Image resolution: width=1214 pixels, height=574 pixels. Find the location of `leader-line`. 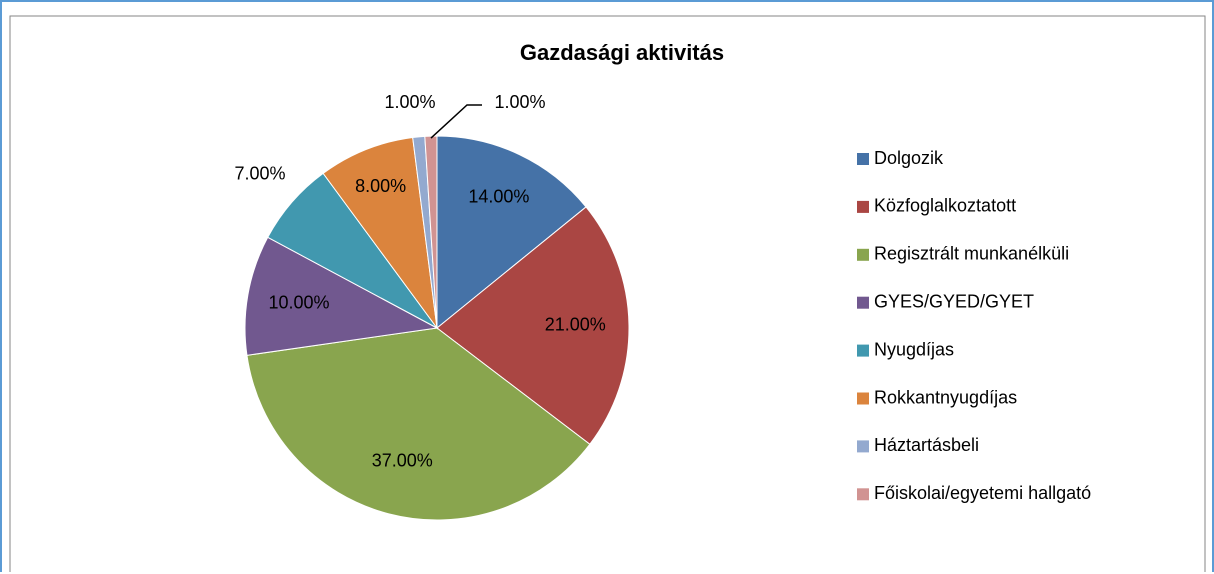

leader-line is located at coordinates (456, 121).